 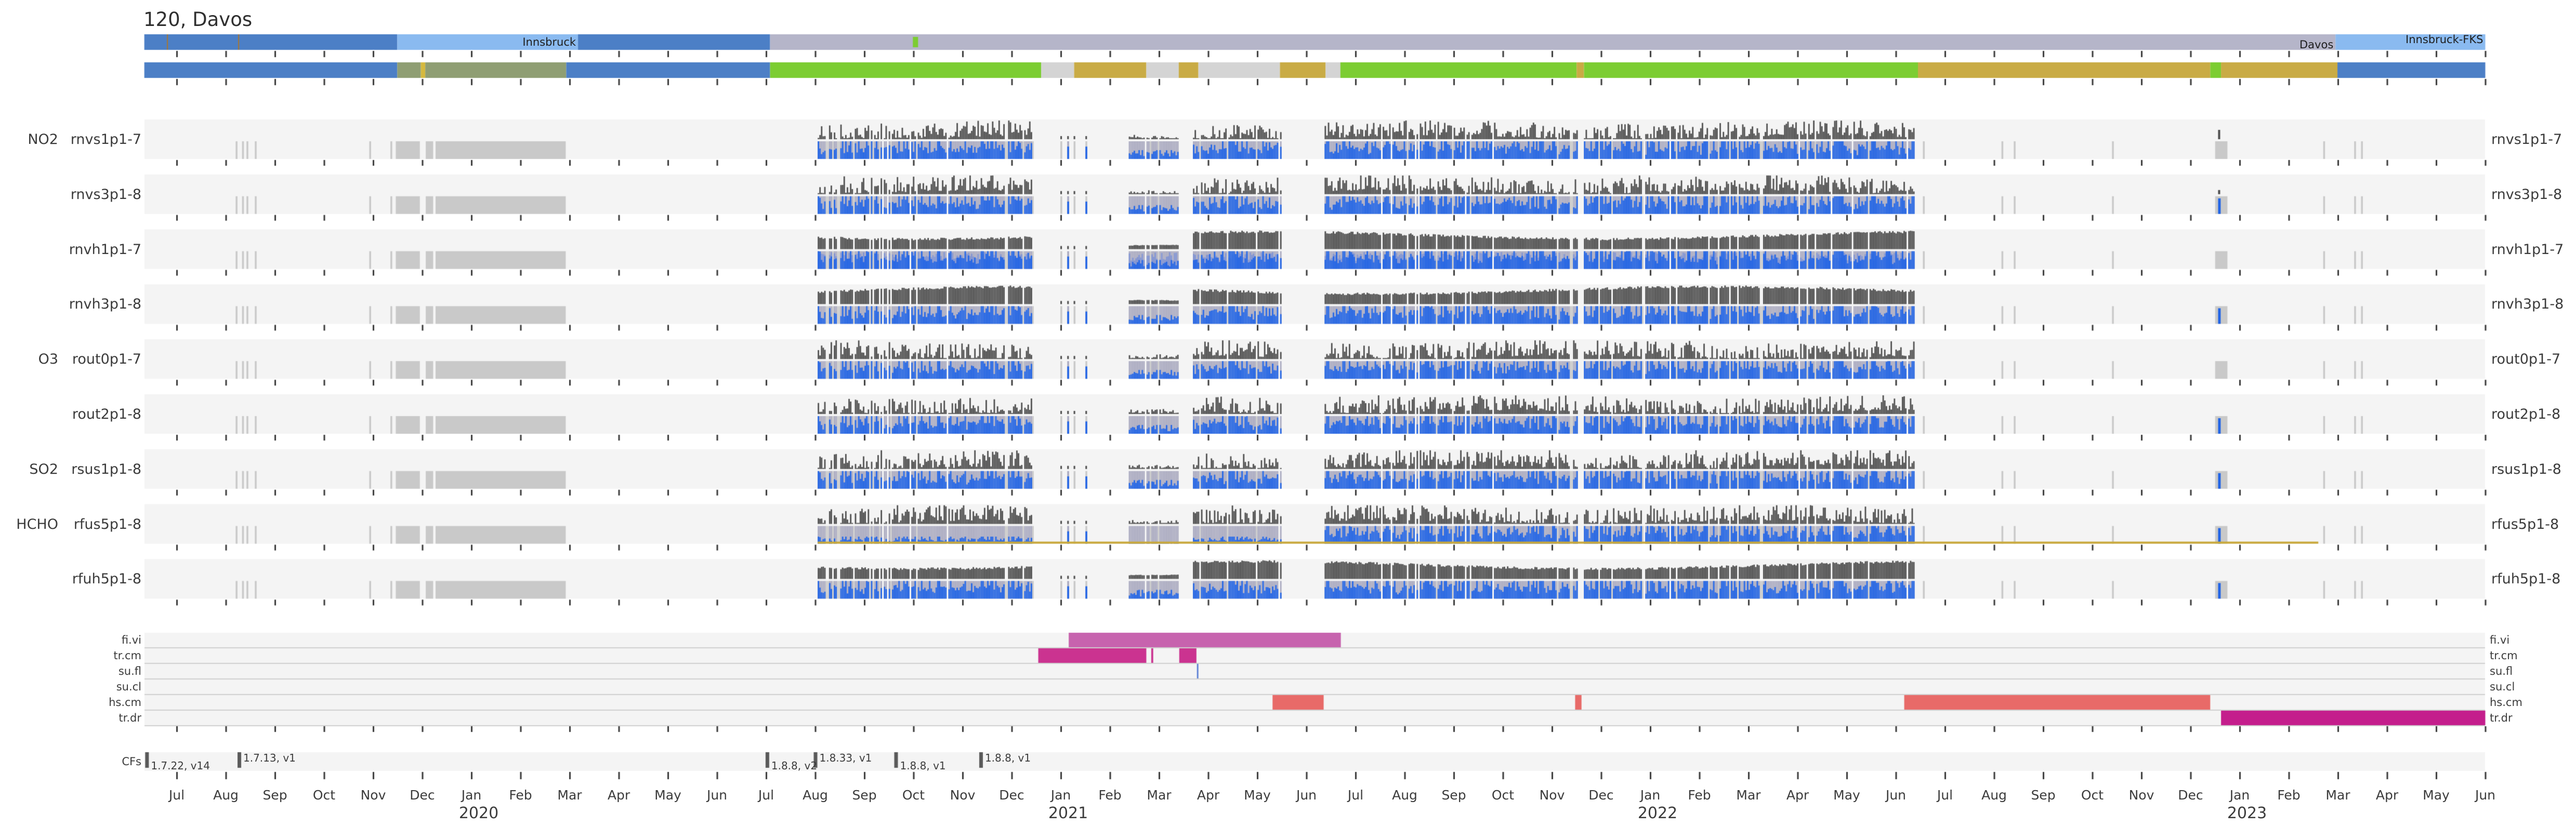 I want to click on row-label-right-rnvs1p1-7: rnvs1p1-7, so click(x=2526, y=139).